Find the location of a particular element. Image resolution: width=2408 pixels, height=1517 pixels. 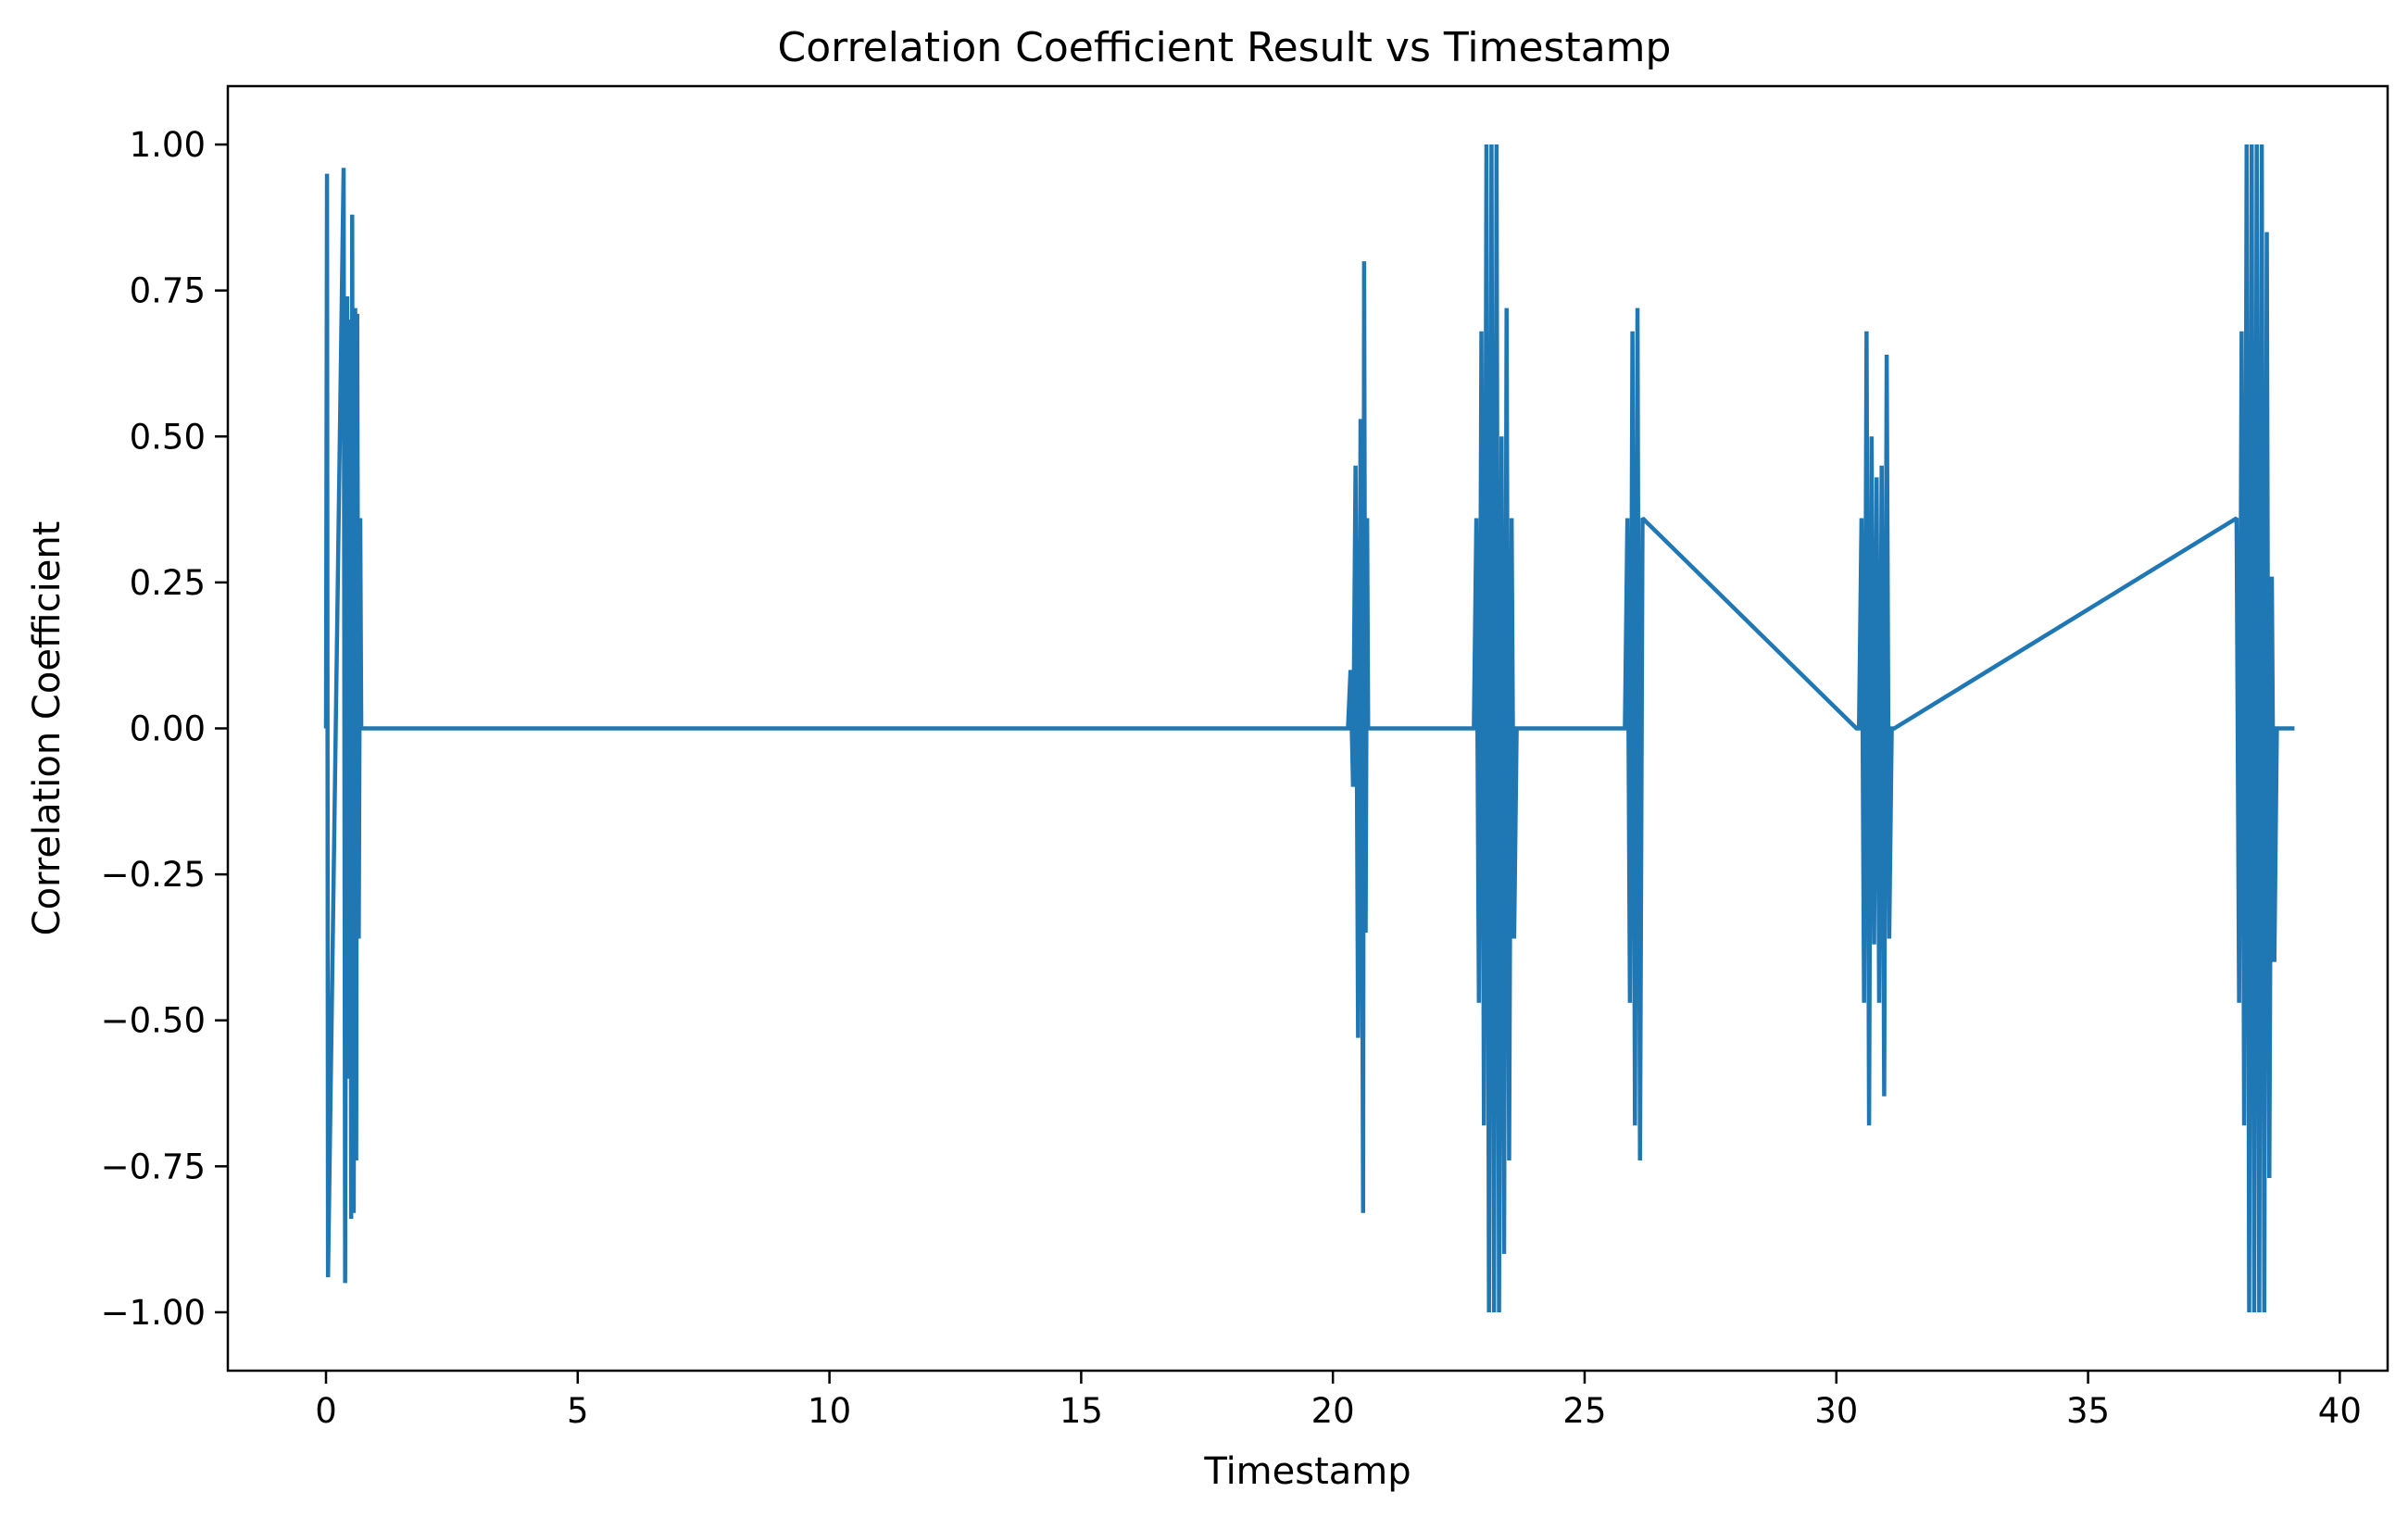

x-tick-label: 30 is located at coordinates (1836, 1411).